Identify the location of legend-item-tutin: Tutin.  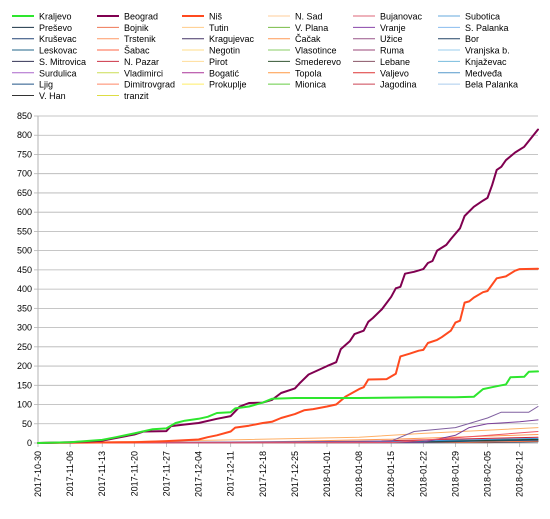
(205, 28).